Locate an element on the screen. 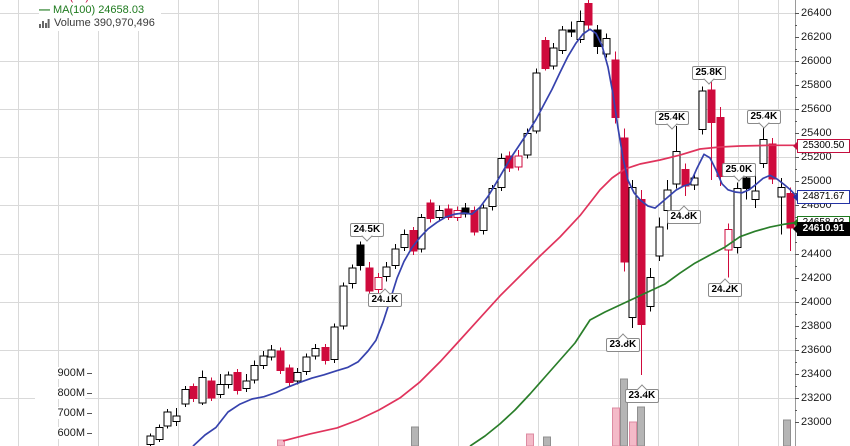 The height and width of the screenshot is (446, 850). volume-axis-label: 800M is located at coordinates (60, 393).